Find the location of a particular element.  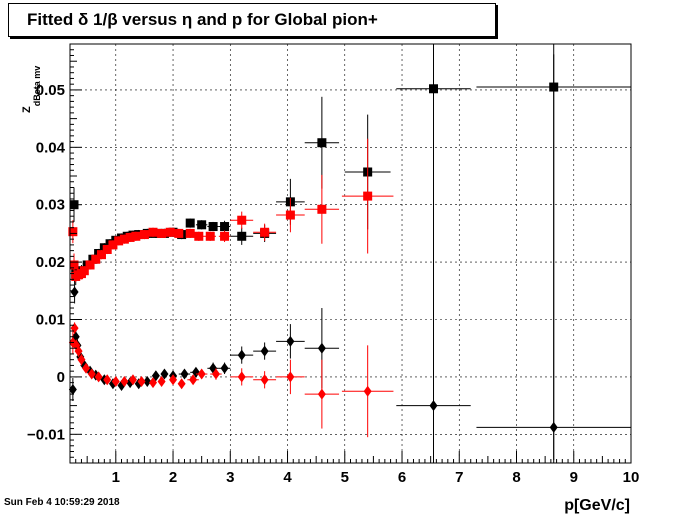

y-axis-label-group: ZdBeta mv is located at coordinates (31, 89).